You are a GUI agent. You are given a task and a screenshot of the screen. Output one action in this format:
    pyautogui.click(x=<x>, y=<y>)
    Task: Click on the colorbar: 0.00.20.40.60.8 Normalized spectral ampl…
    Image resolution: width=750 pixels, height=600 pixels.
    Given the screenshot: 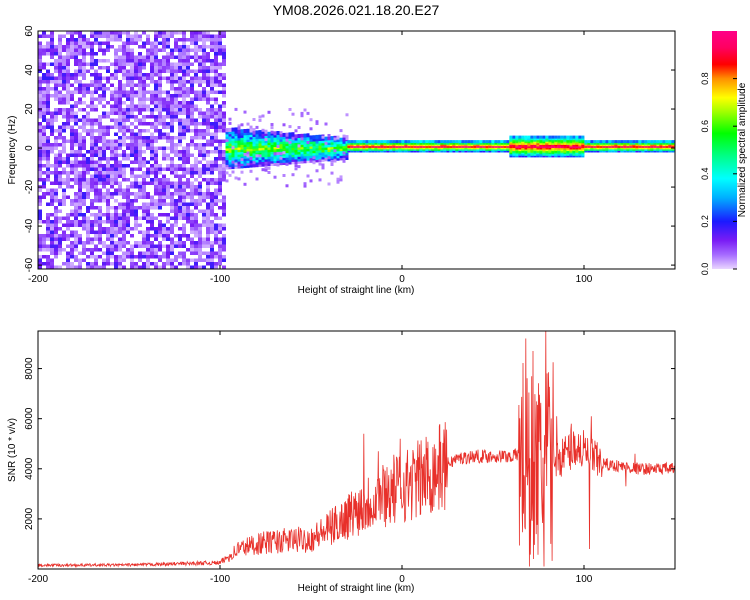 What is the action you would take?
    pyautogui.click(x=724, y=153)
    